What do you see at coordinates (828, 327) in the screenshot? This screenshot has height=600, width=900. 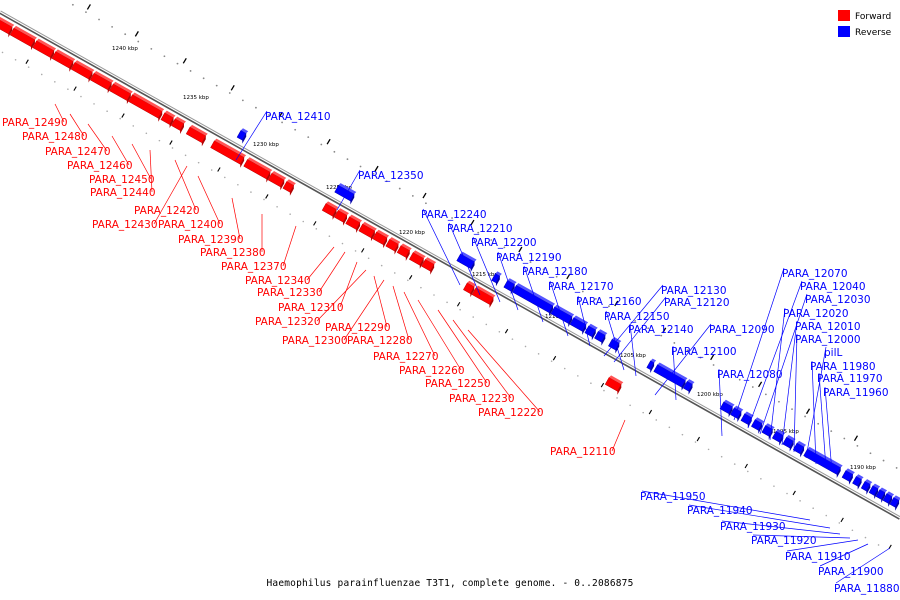 I see `reverse-gene-label: PARA_12010` at bounding box center [828, 327].